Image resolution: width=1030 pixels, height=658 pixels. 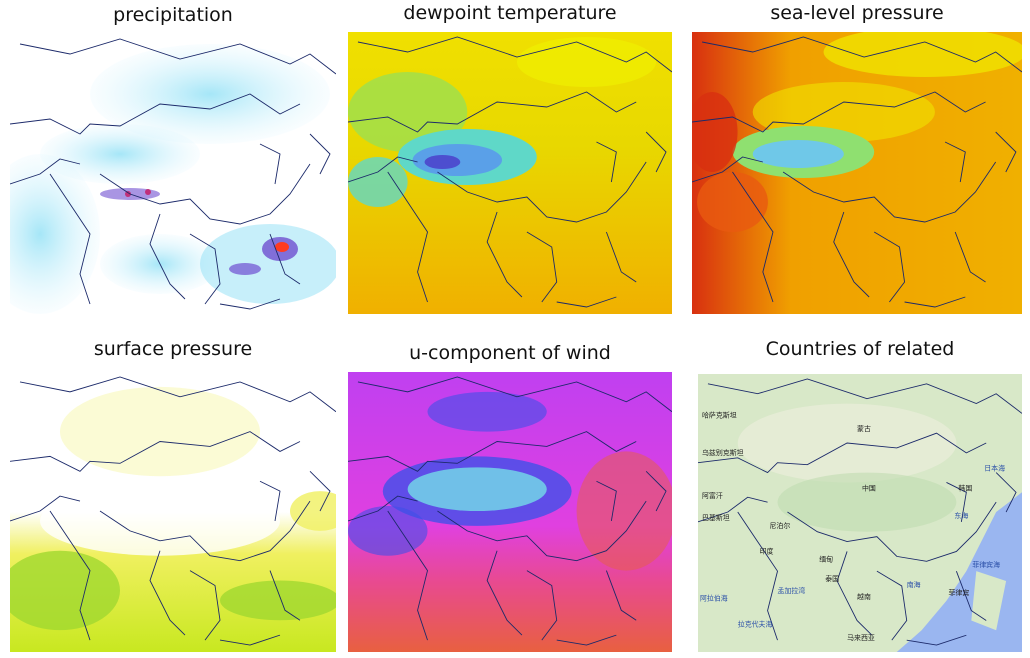 I want to click on label-uzbekistan: 乌兹别克斯坦, so click(x=723, y=452).